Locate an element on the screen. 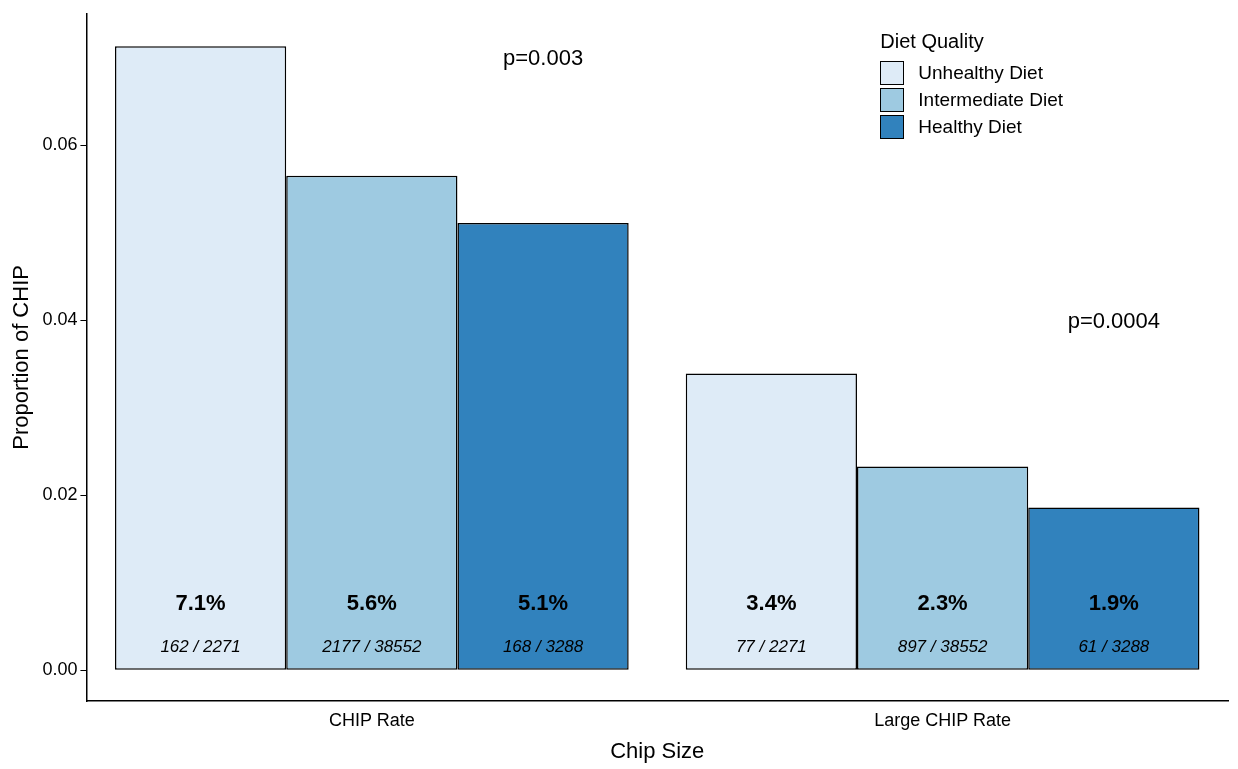 This screenshot has height=769, width=1238. y-tick-label: 0.00 is located at coordinates (60, 669).